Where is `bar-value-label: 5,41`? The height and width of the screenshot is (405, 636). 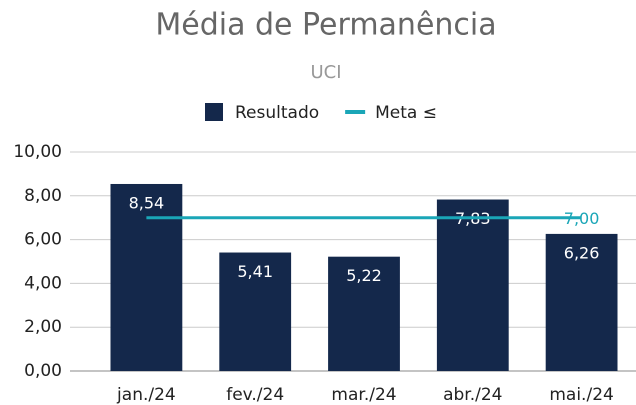
bar-value-label: 5,41 is located at coordinates (255, 271).